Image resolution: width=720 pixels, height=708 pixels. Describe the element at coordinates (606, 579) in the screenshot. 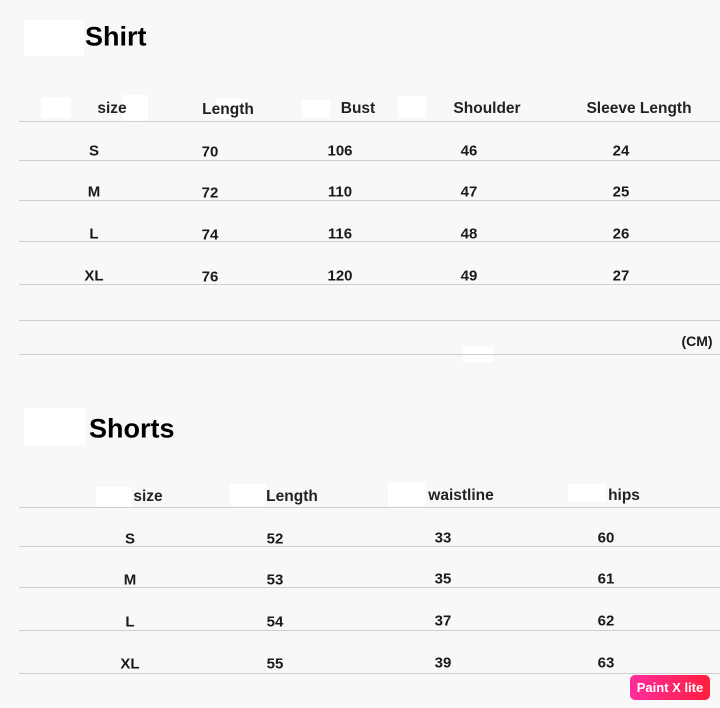

I see `cell-hips: 61` at that location.